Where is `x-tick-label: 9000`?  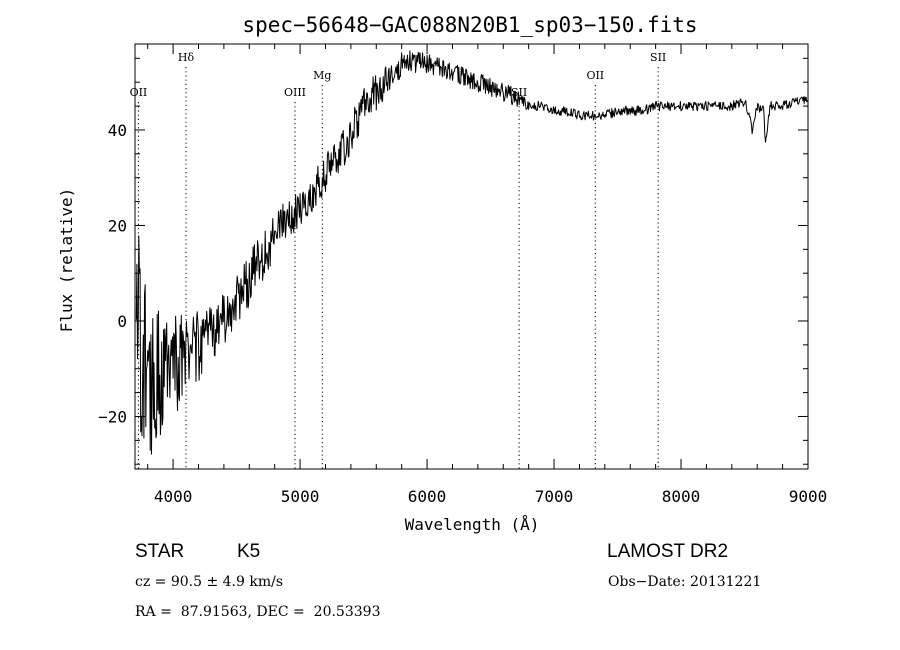
x-tick-label: 9000 is located at coordinates (808, 496).